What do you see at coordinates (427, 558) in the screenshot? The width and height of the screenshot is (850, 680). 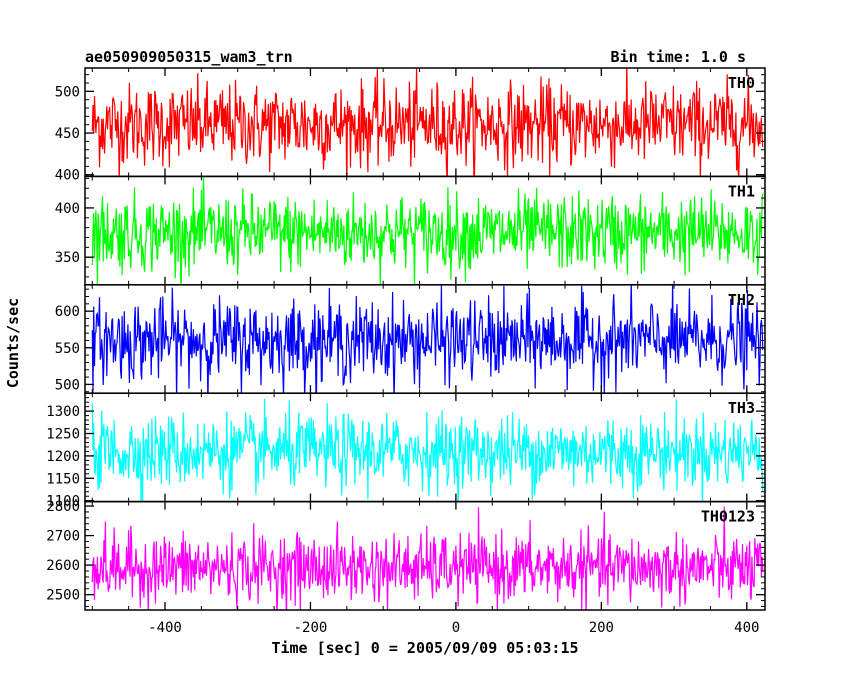 I see `series-line-th0123` at bounding box center [427, 558].